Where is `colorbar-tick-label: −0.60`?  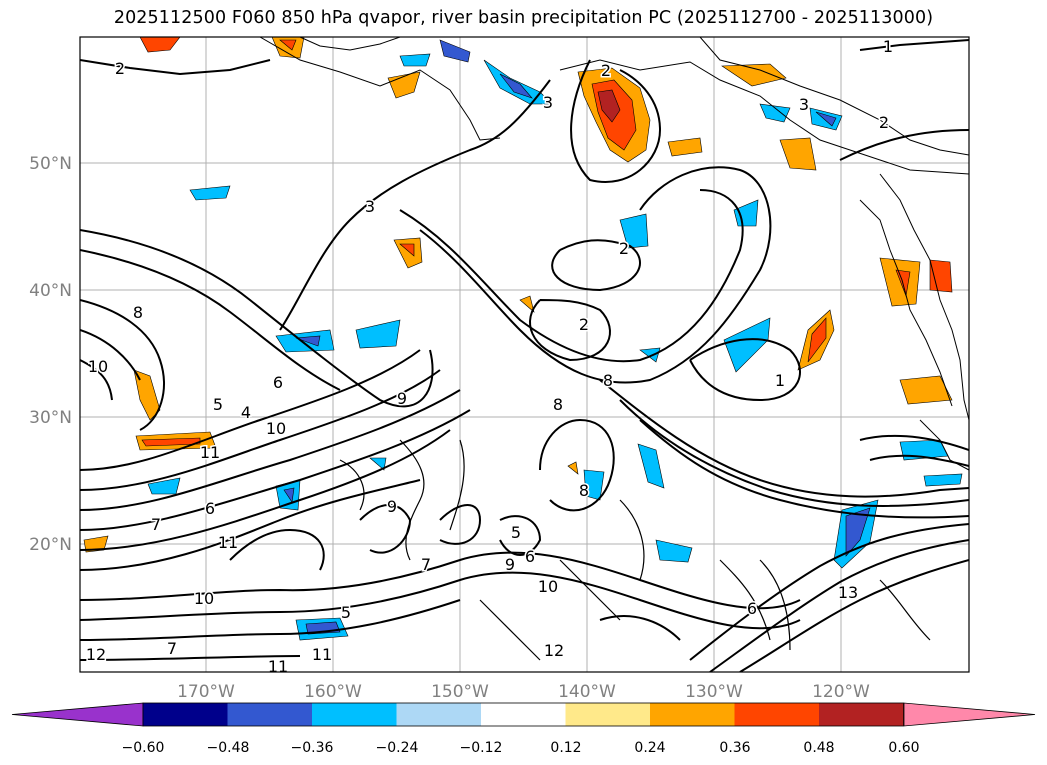 colorbar-tick-label: −0.60 is located at coordinates (143, 748).